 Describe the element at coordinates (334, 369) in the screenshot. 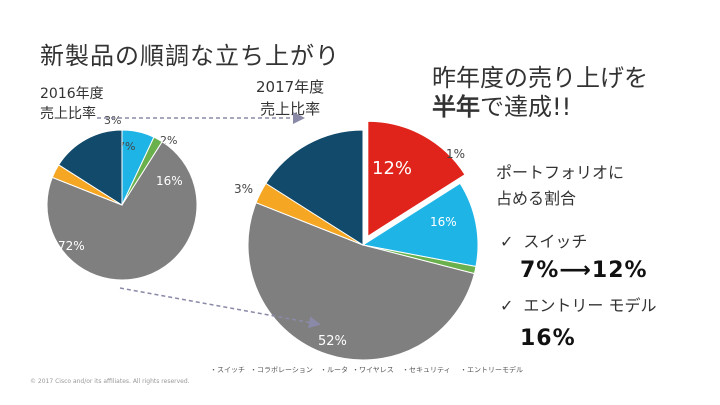

I see `legend-item: ・ルータ` at that location.